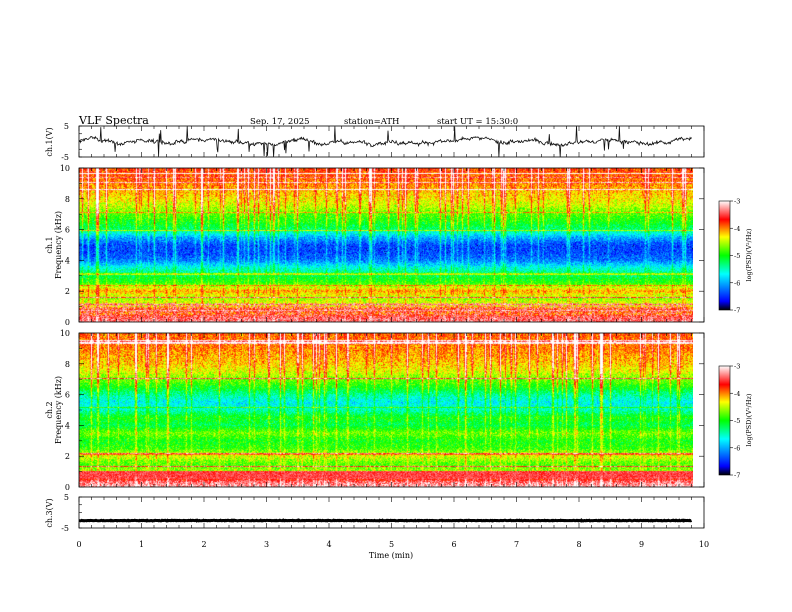 The width and height of the screenshot is (792, 612). I want to click on ch1-ytick-top: 5, so click(66, 126).